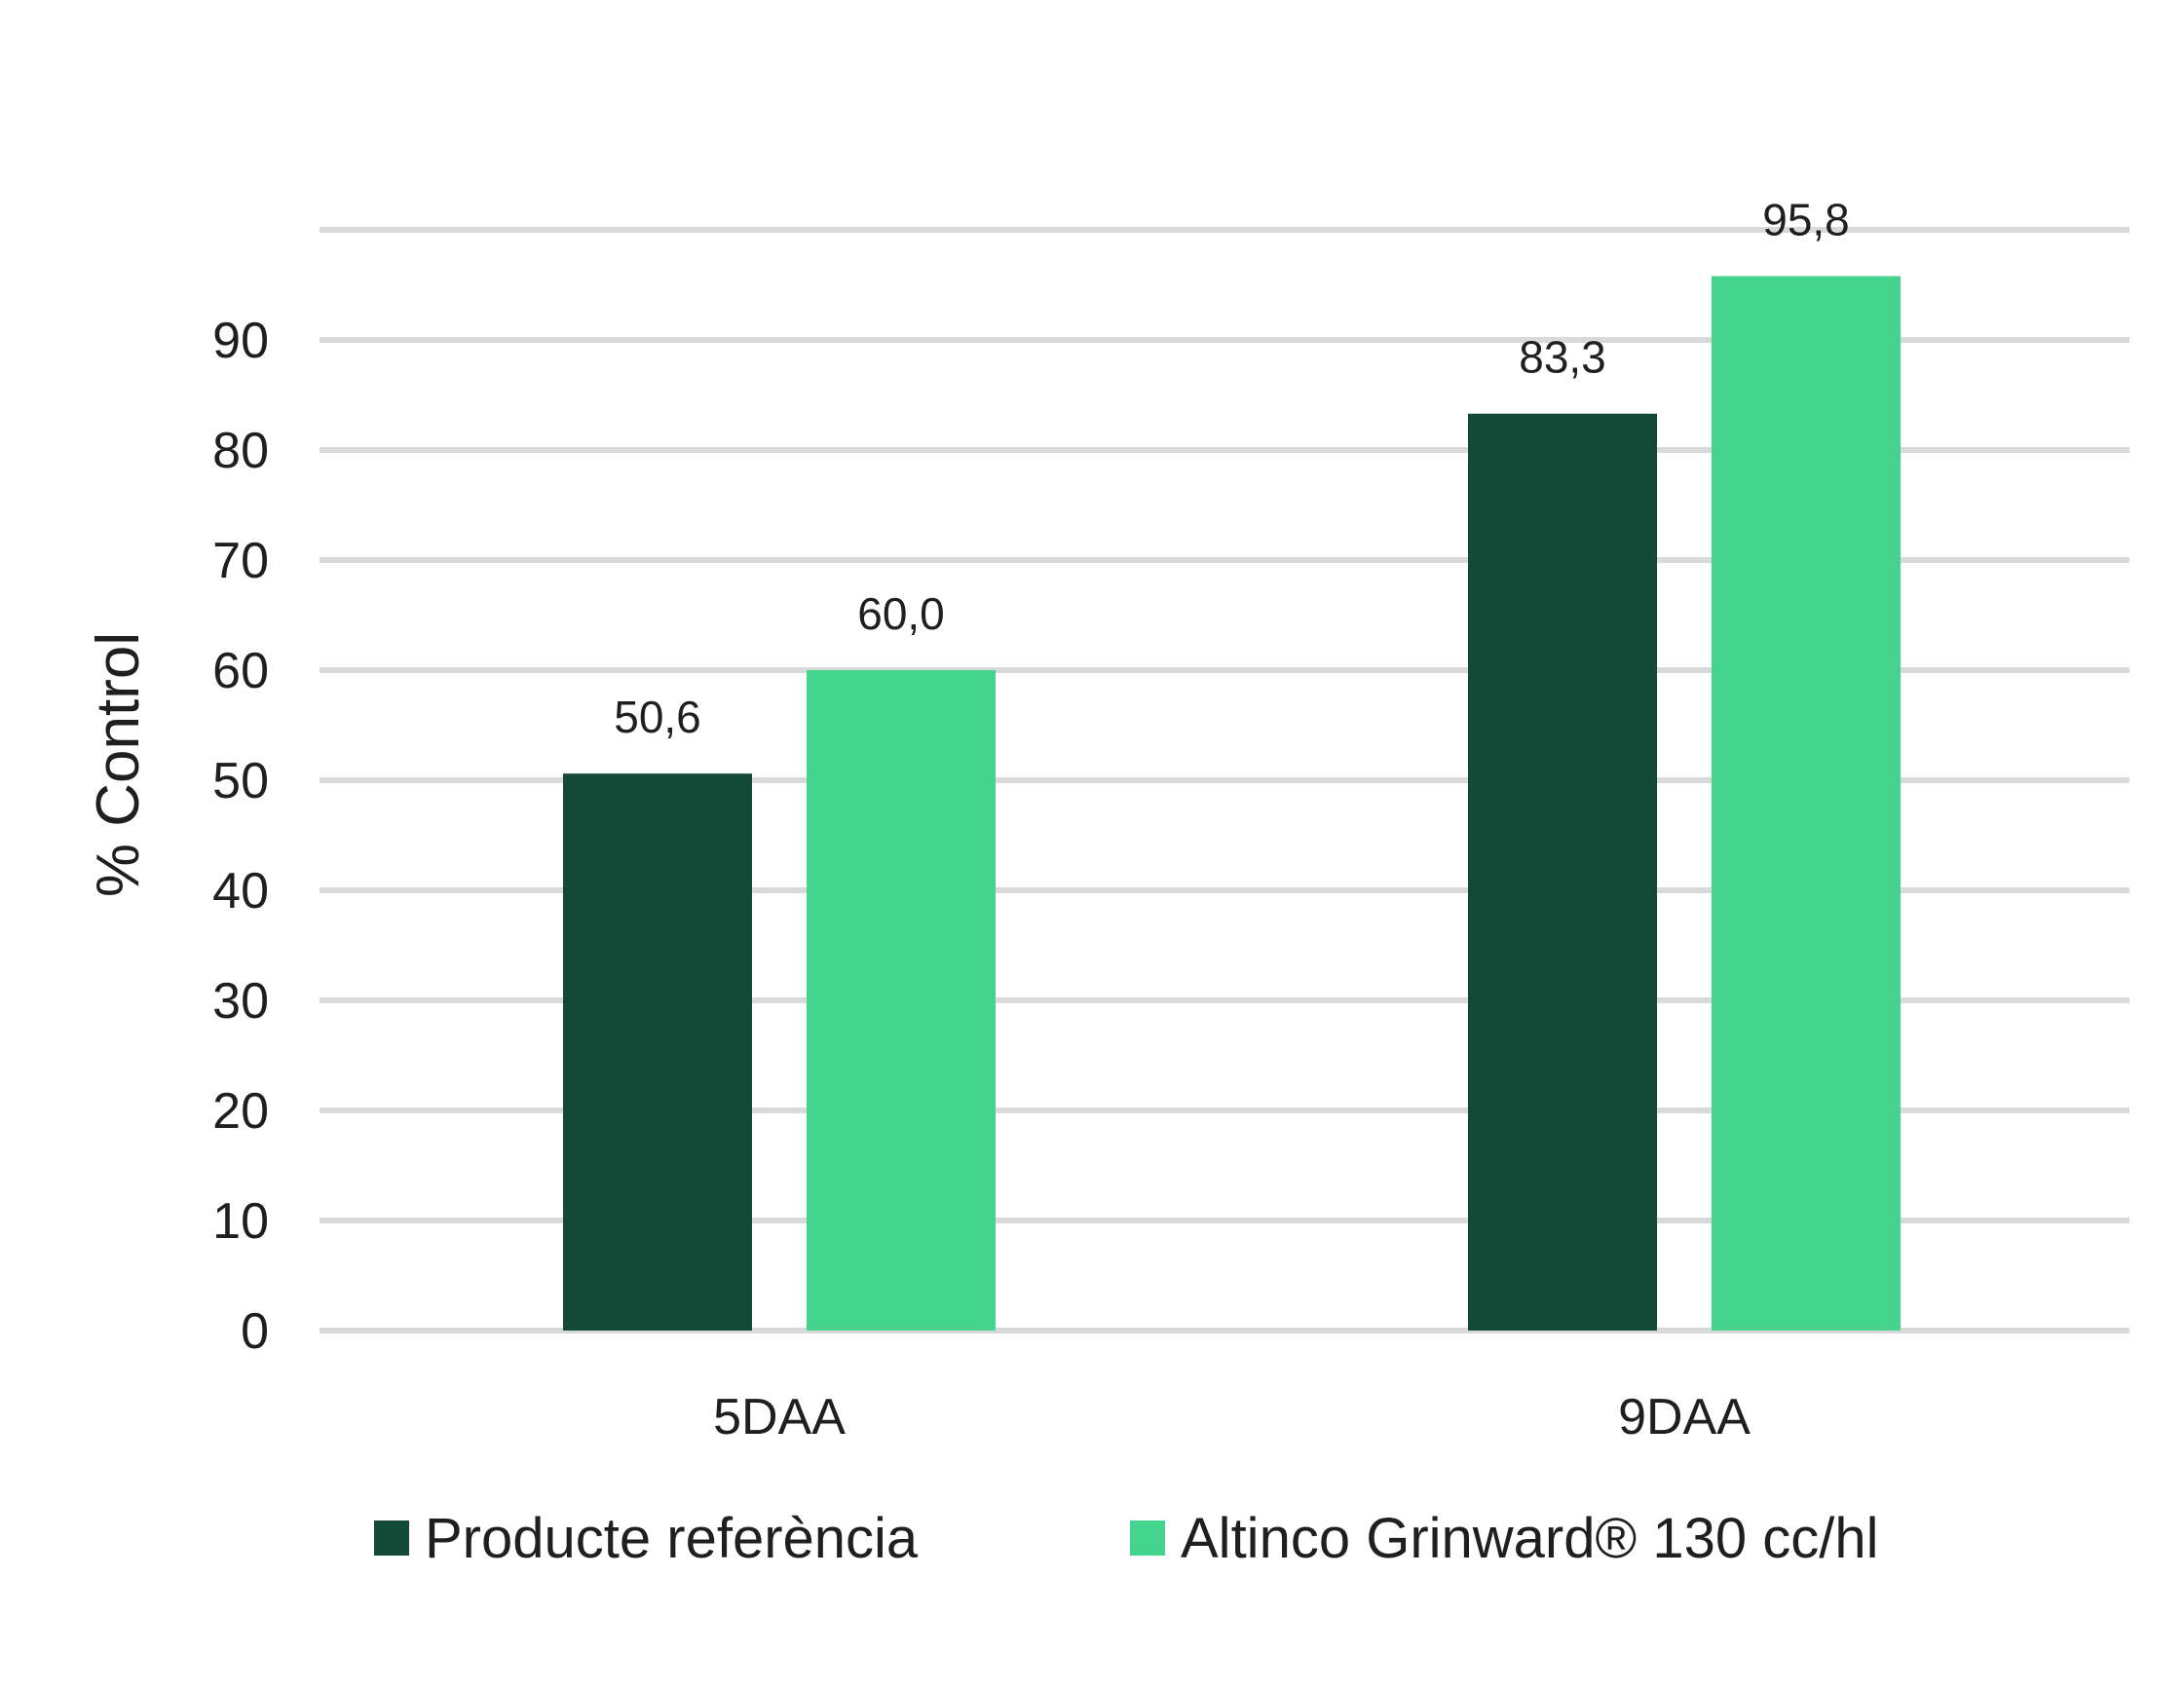 This screenshot has width=2184, height=1689. Describe the element at coordinates (779, 1417) in the screenshot. I see `x-tick-label: 5DAA` at that location.